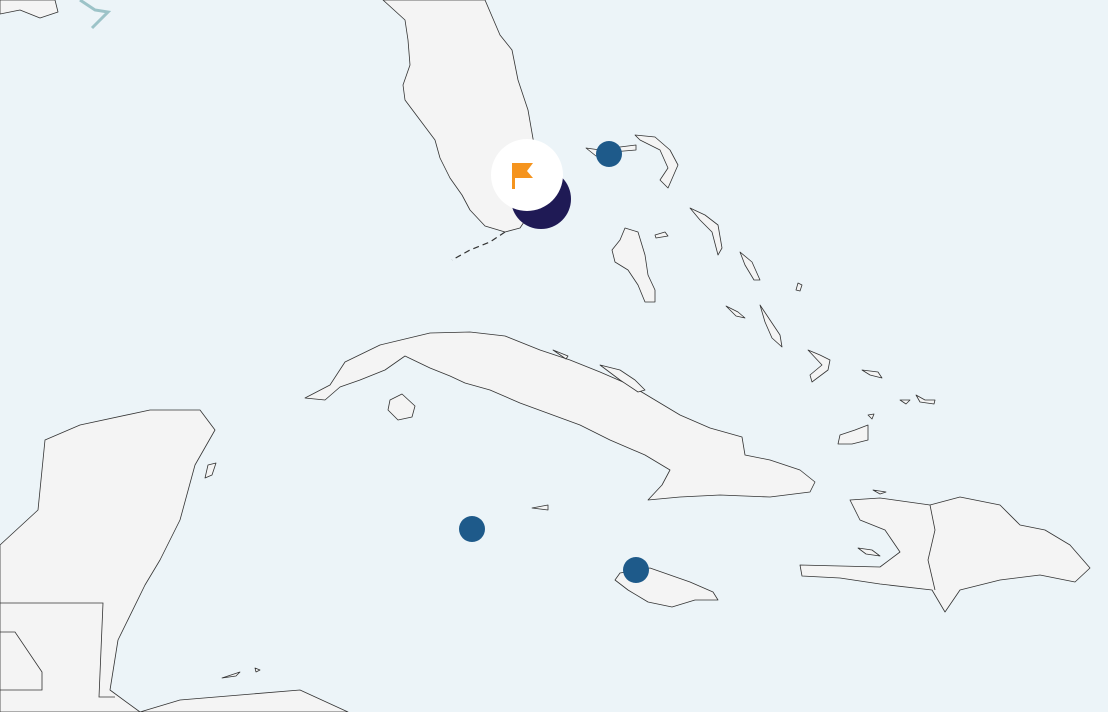  Describe the element at coordinates (917, 399) in the screenshot. I see `caicos` at that location.